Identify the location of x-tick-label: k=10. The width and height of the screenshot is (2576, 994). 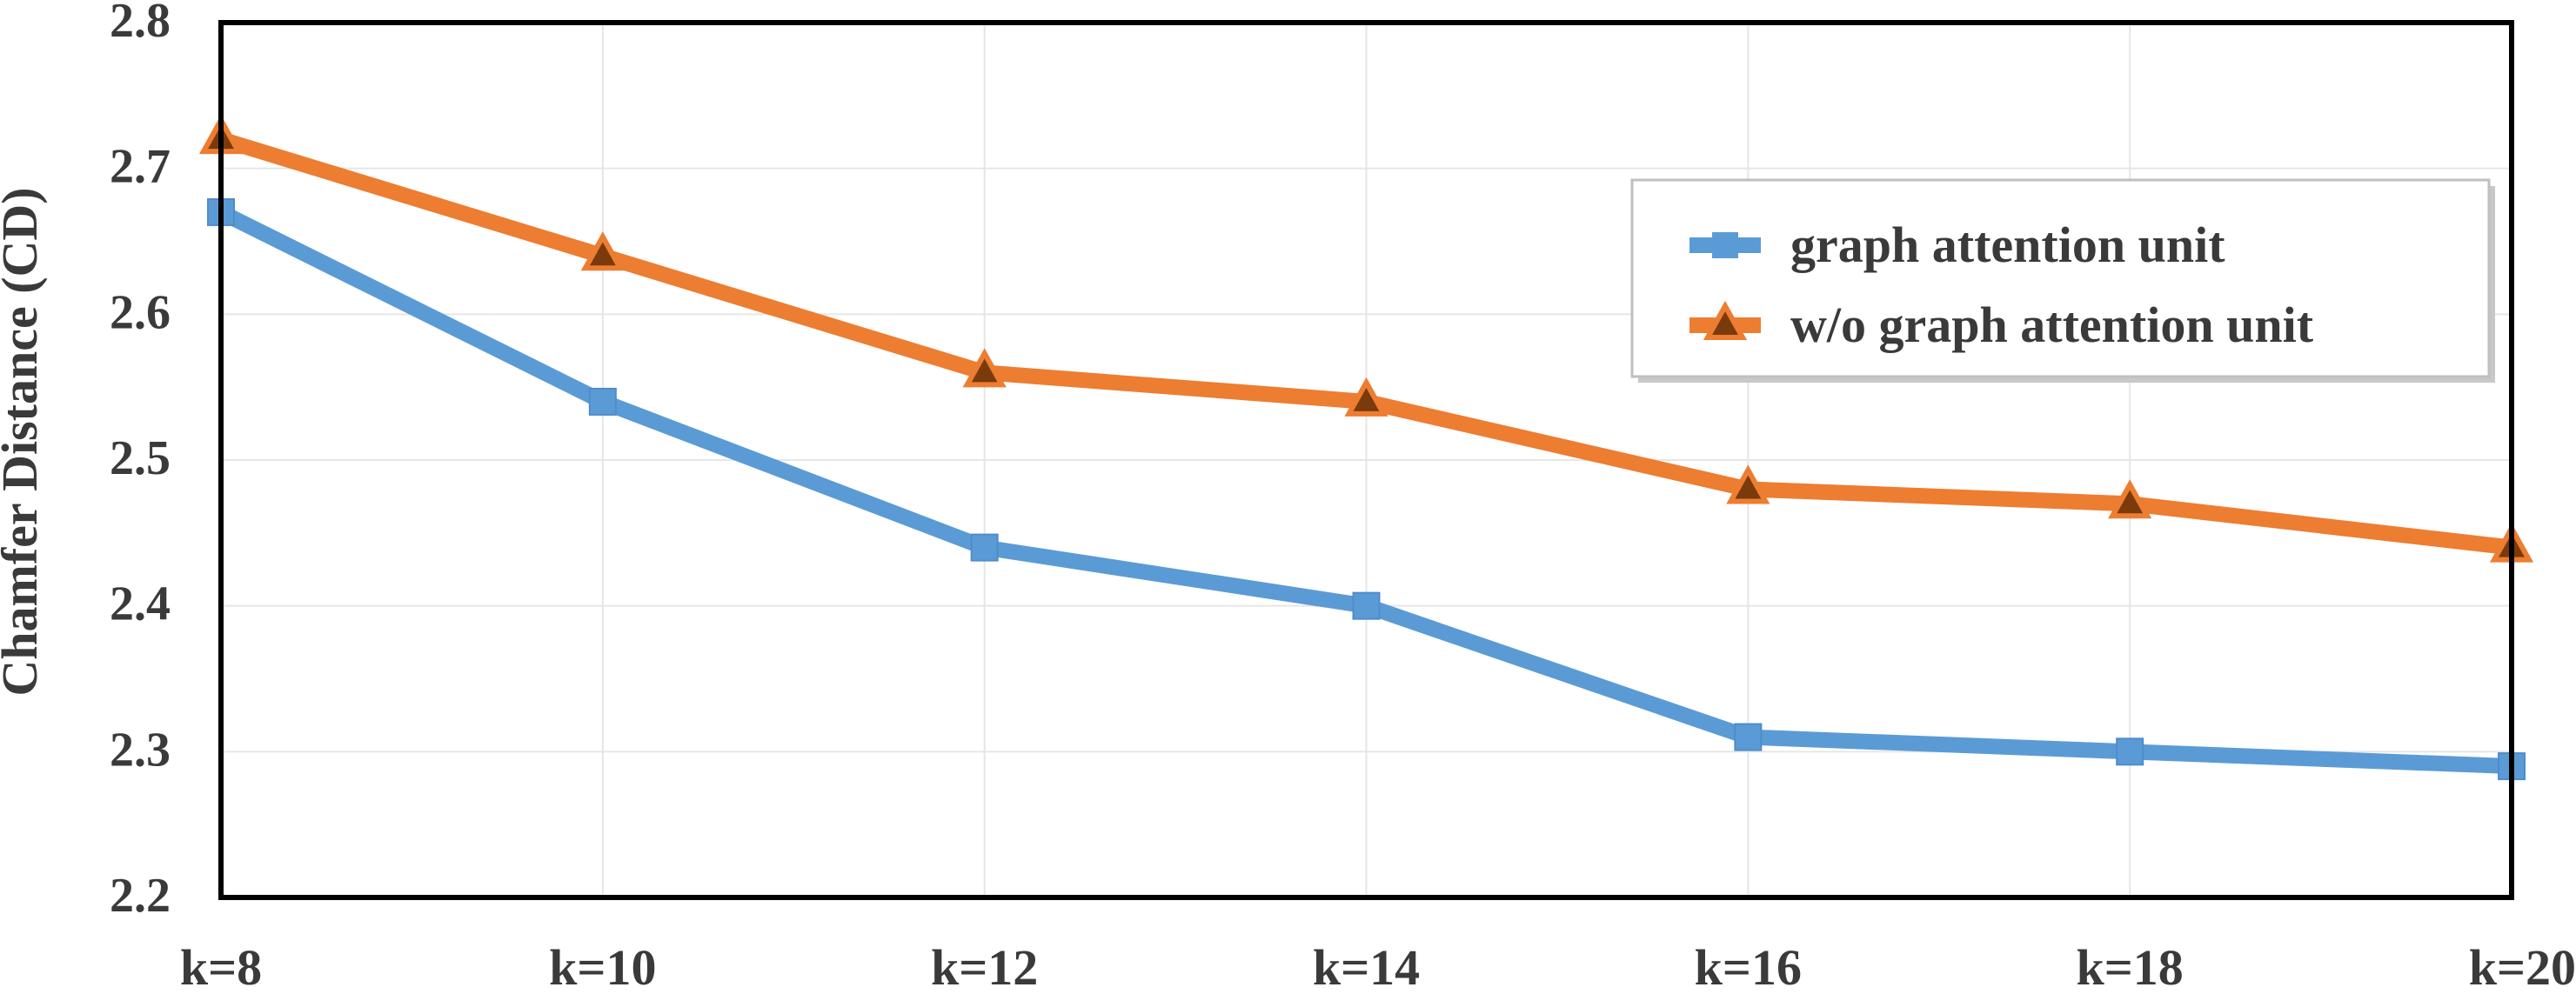
(602, 964).